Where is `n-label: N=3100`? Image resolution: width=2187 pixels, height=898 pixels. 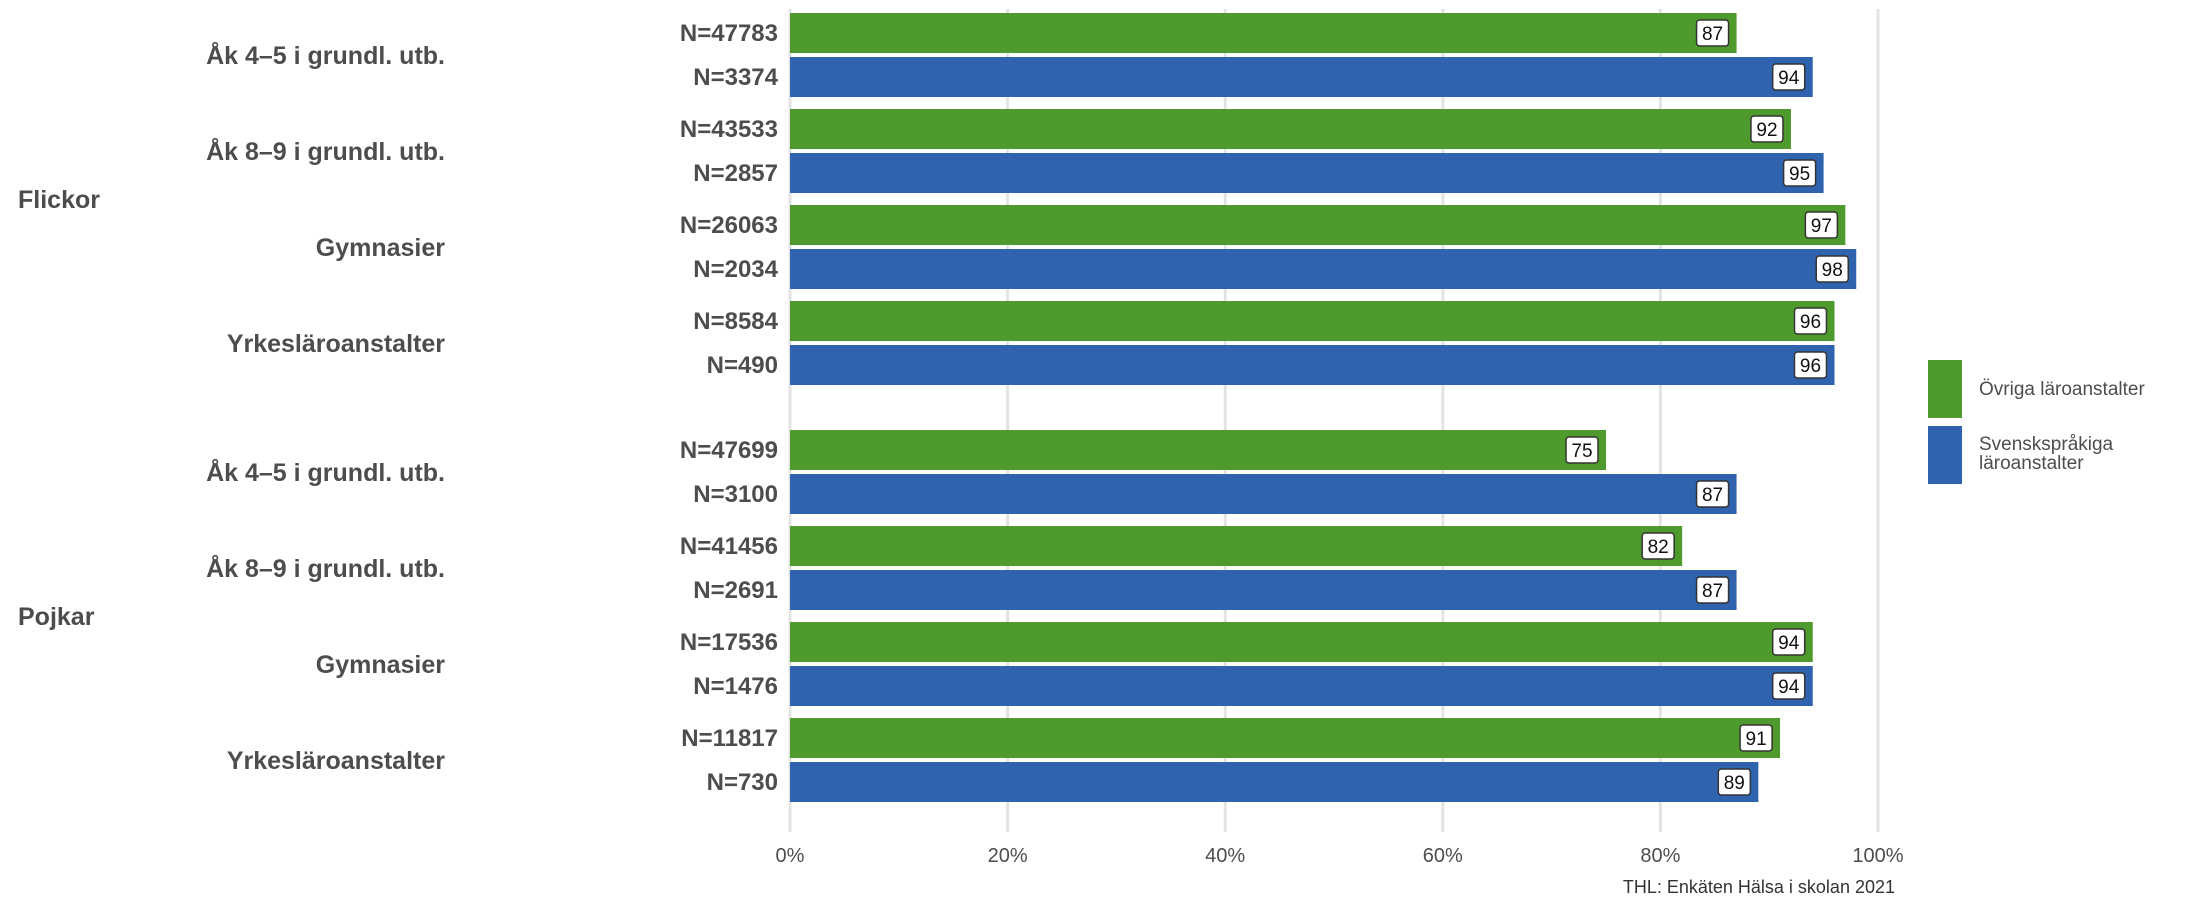 n-label: N=3100 is located at coordinates (735, 494).